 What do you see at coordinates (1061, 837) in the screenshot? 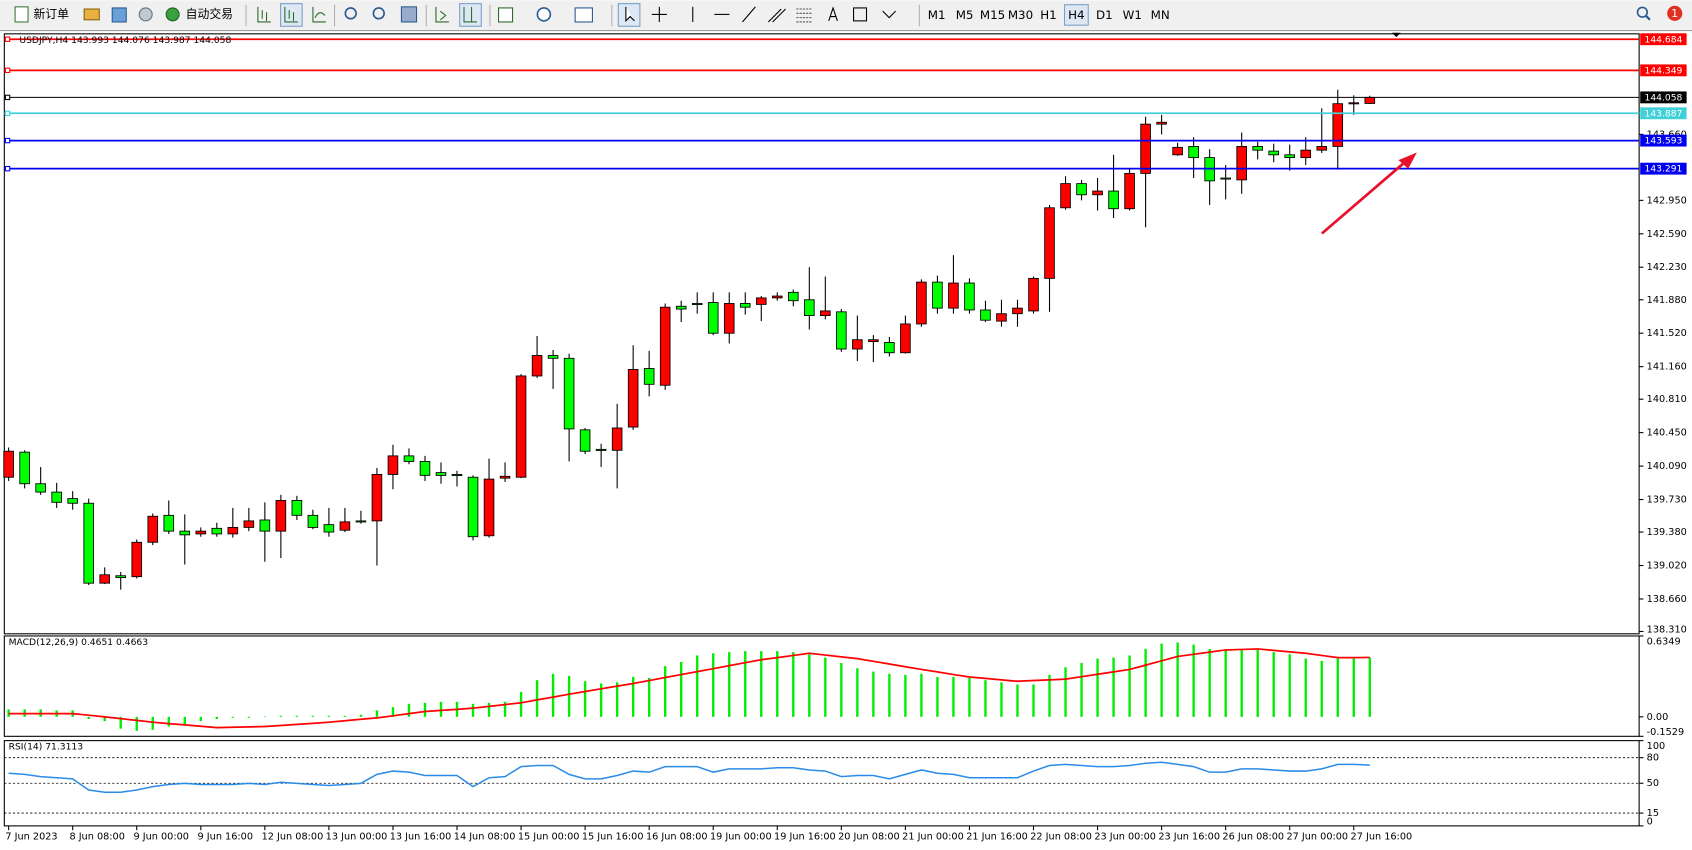
I see `x-tick-label: 22 Jun 08:00` at bounding box center [1061, 837].